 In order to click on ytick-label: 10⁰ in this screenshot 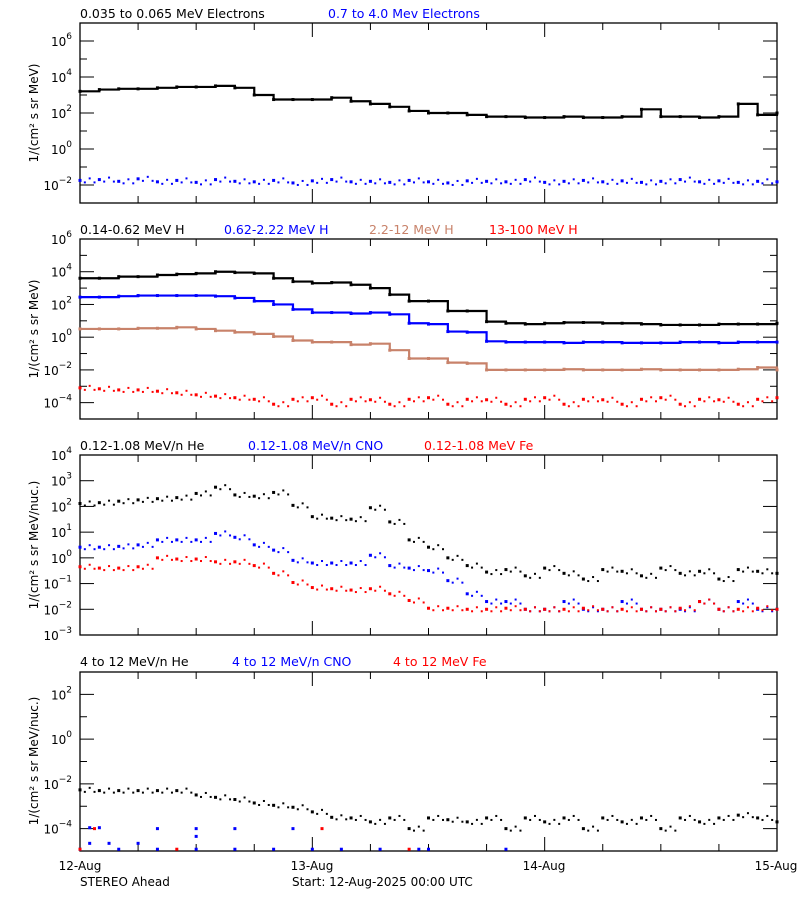, I will do `click(61, 148)`.